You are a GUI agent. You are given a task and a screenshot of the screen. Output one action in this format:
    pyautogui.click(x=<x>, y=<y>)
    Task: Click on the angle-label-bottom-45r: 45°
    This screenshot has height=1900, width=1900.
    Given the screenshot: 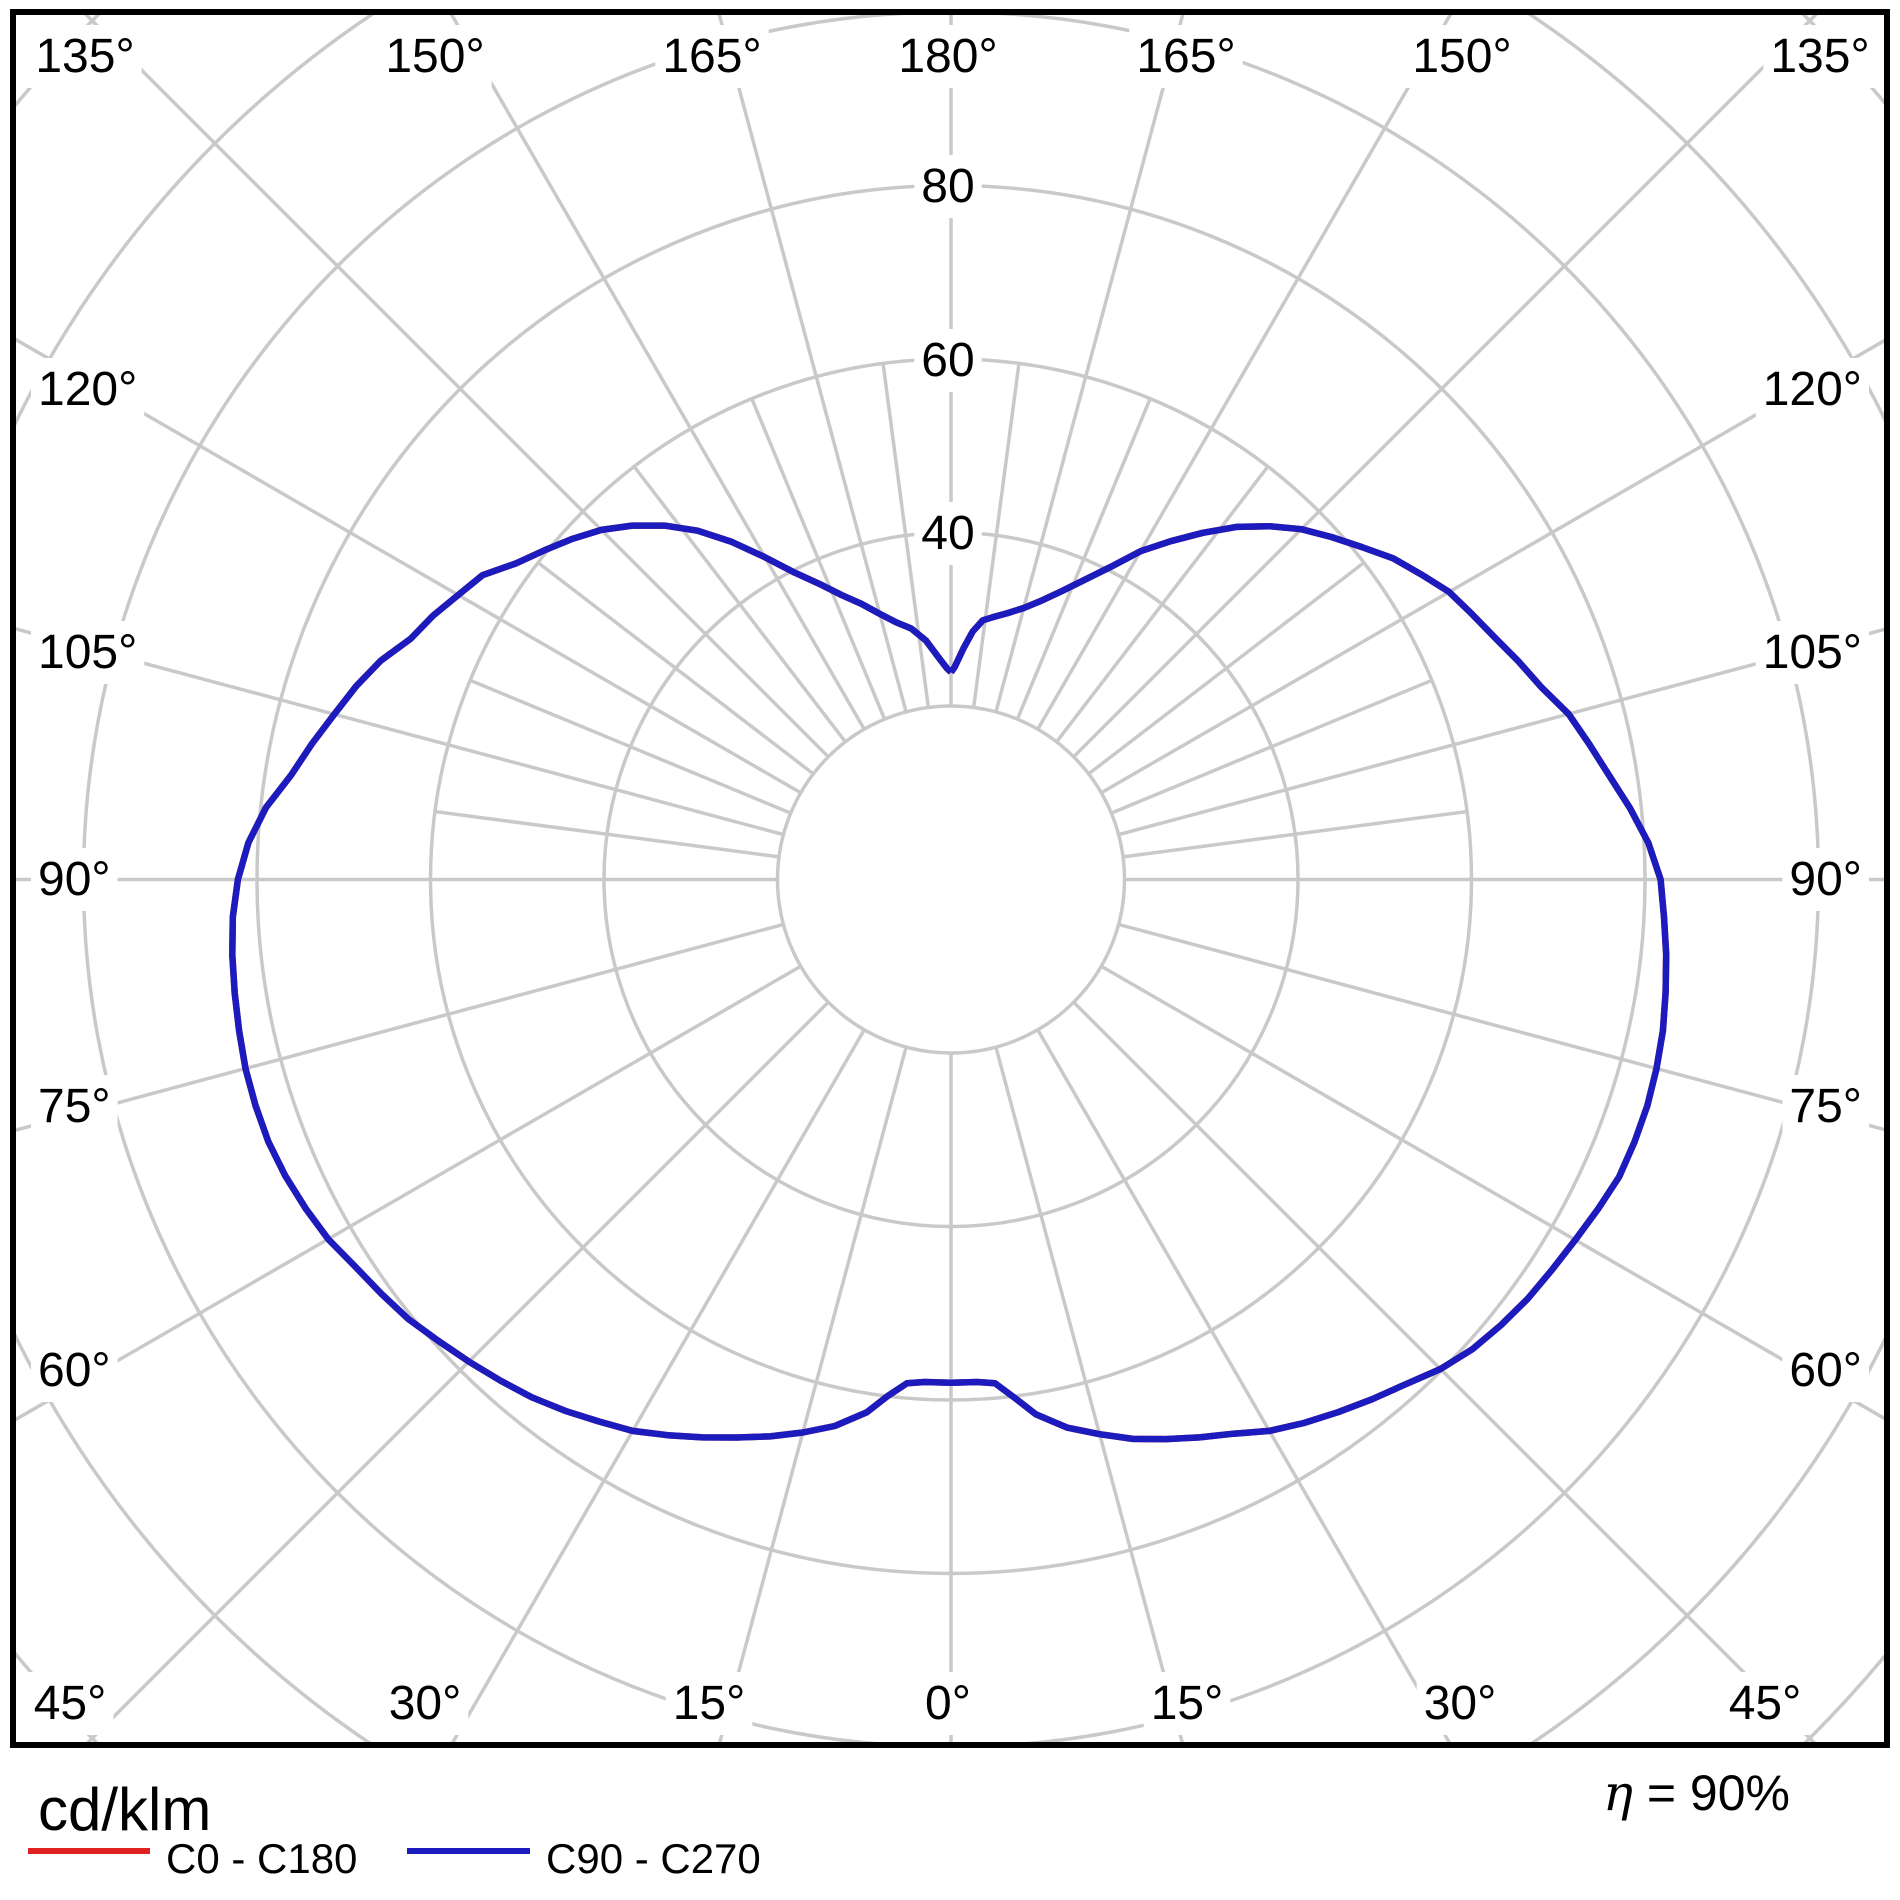 What is the action you would take?
    pyautogui.click(x=1765, y=1703)
    